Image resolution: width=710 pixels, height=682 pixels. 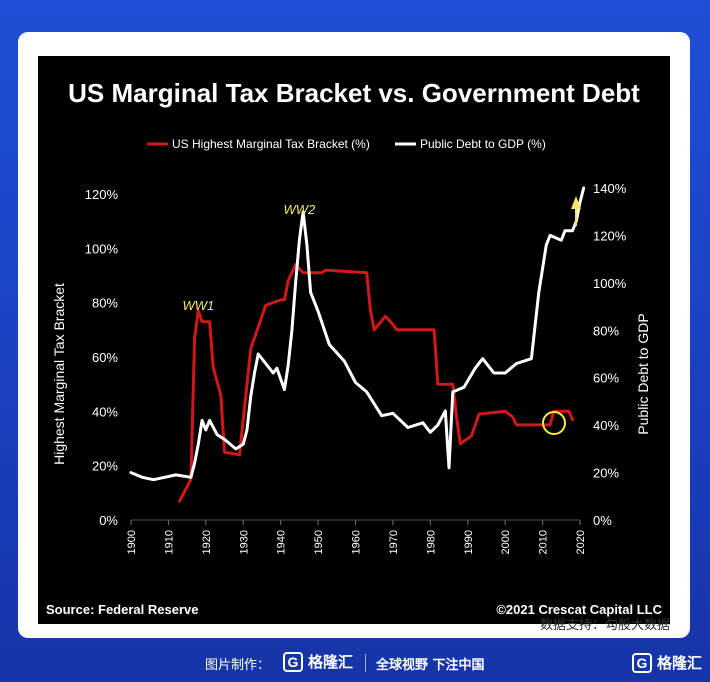 What do you see at coordinates (579, 609) in the screenshot?
I see `copyright-note: ©2021 Crescat Capital LLC` at bounding box center [579, 609].